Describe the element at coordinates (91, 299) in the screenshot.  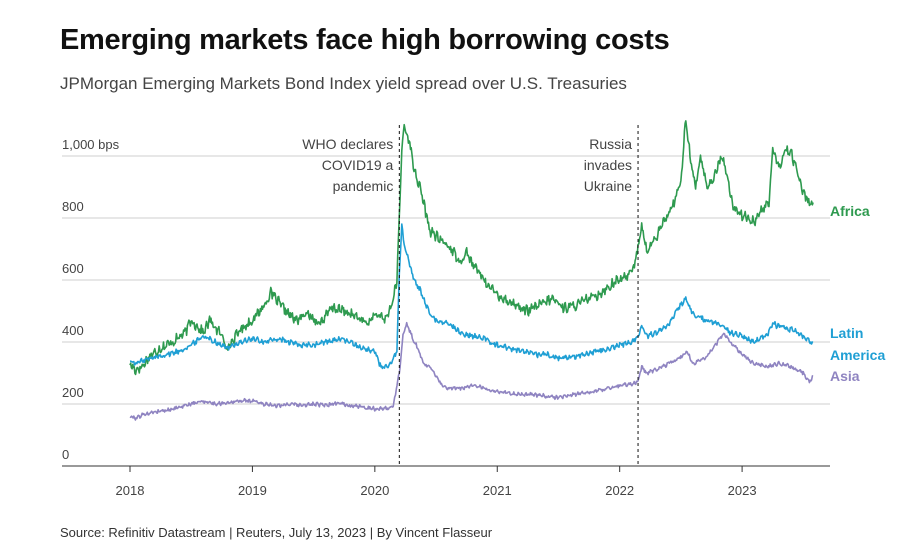
I see `y-axis-ticks: 0 200 400 600 800 1,000 bps` at that location.